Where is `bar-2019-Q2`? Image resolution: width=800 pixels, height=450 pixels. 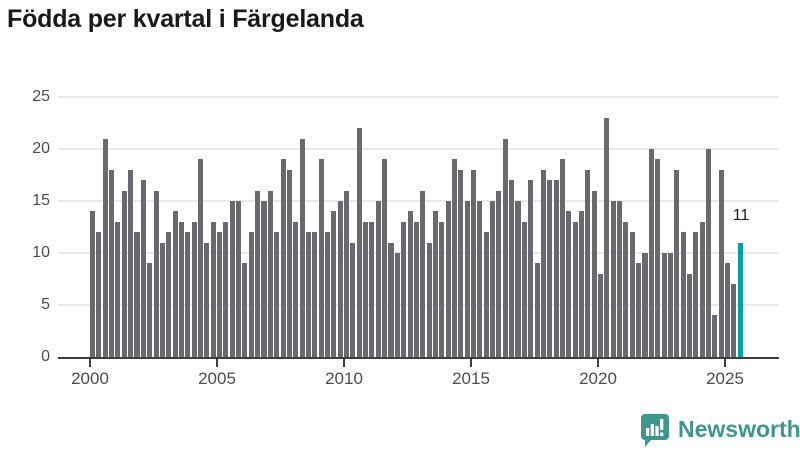 bar-2019-Q2 is located at coordinates (581, 284).